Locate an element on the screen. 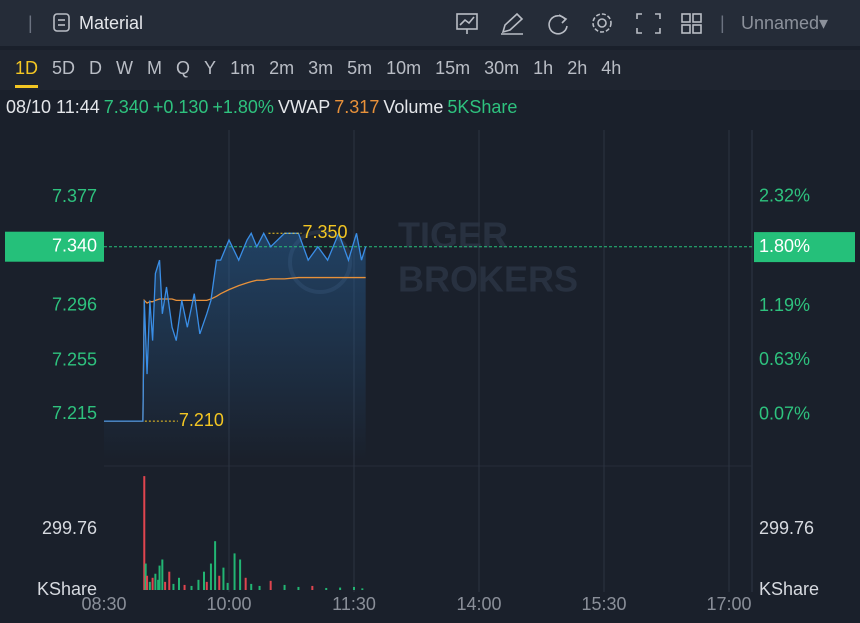 This screenshot has width=860, height=623. tool-icons is located at coordinates (585, 24).